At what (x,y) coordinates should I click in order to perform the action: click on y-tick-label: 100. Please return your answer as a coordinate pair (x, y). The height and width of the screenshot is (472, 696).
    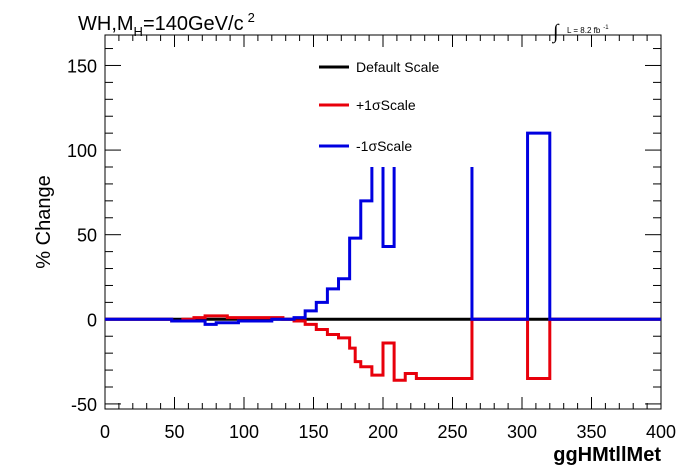
    Looking at the image, I should click on (82, 151).